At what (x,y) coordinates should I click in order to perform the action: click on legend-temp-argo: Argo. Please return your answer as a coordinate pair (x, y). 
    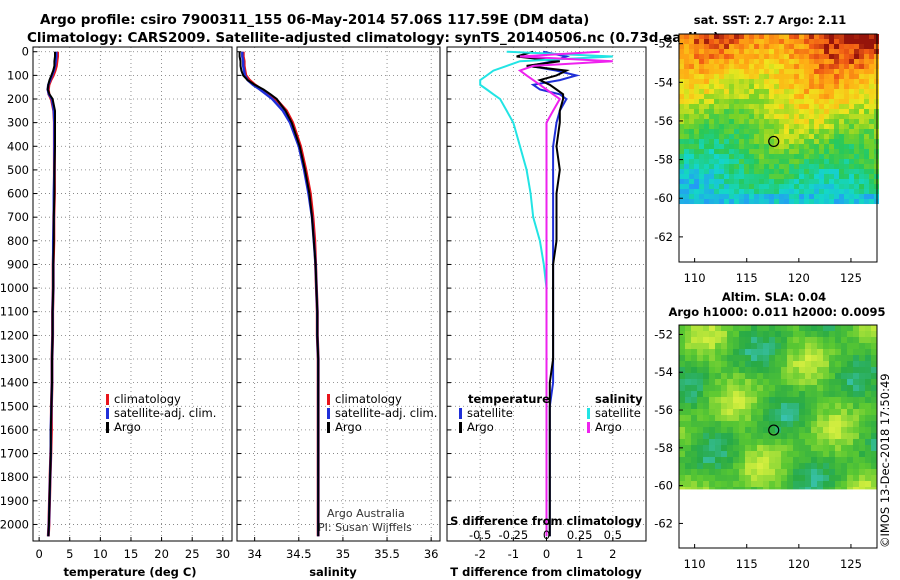
    Looking at the image, I should click on (480, 427).